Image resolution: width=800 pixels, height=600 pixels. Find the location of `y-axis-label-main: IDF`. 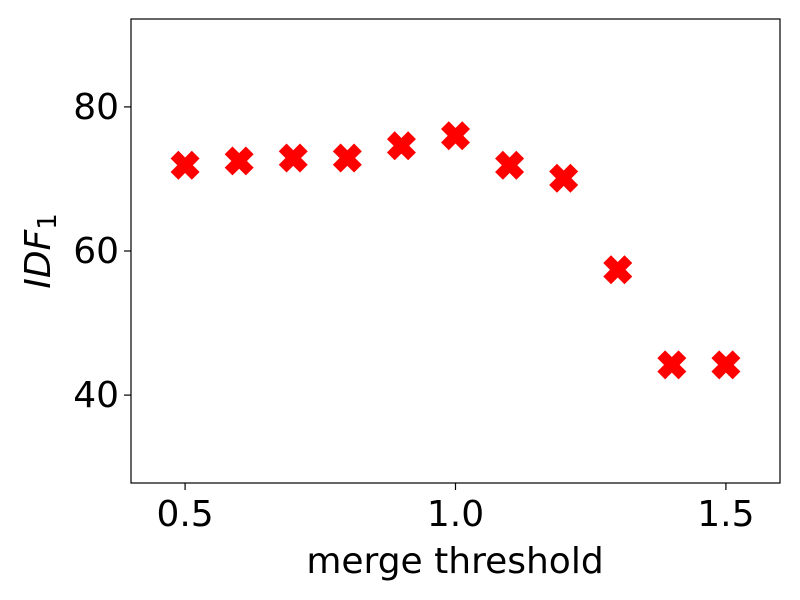

y-axis-label-main: IDF is located at coordinates (38, 258).